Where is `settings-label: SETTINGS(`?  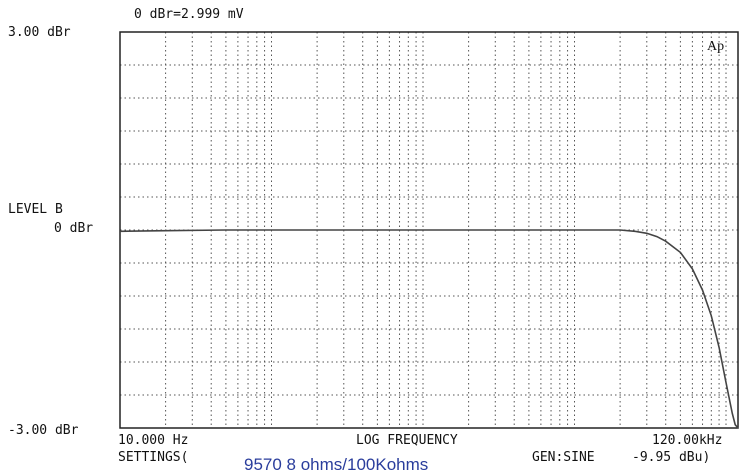 settings-label: SETTINGS( is located at coordinates (153, 457).